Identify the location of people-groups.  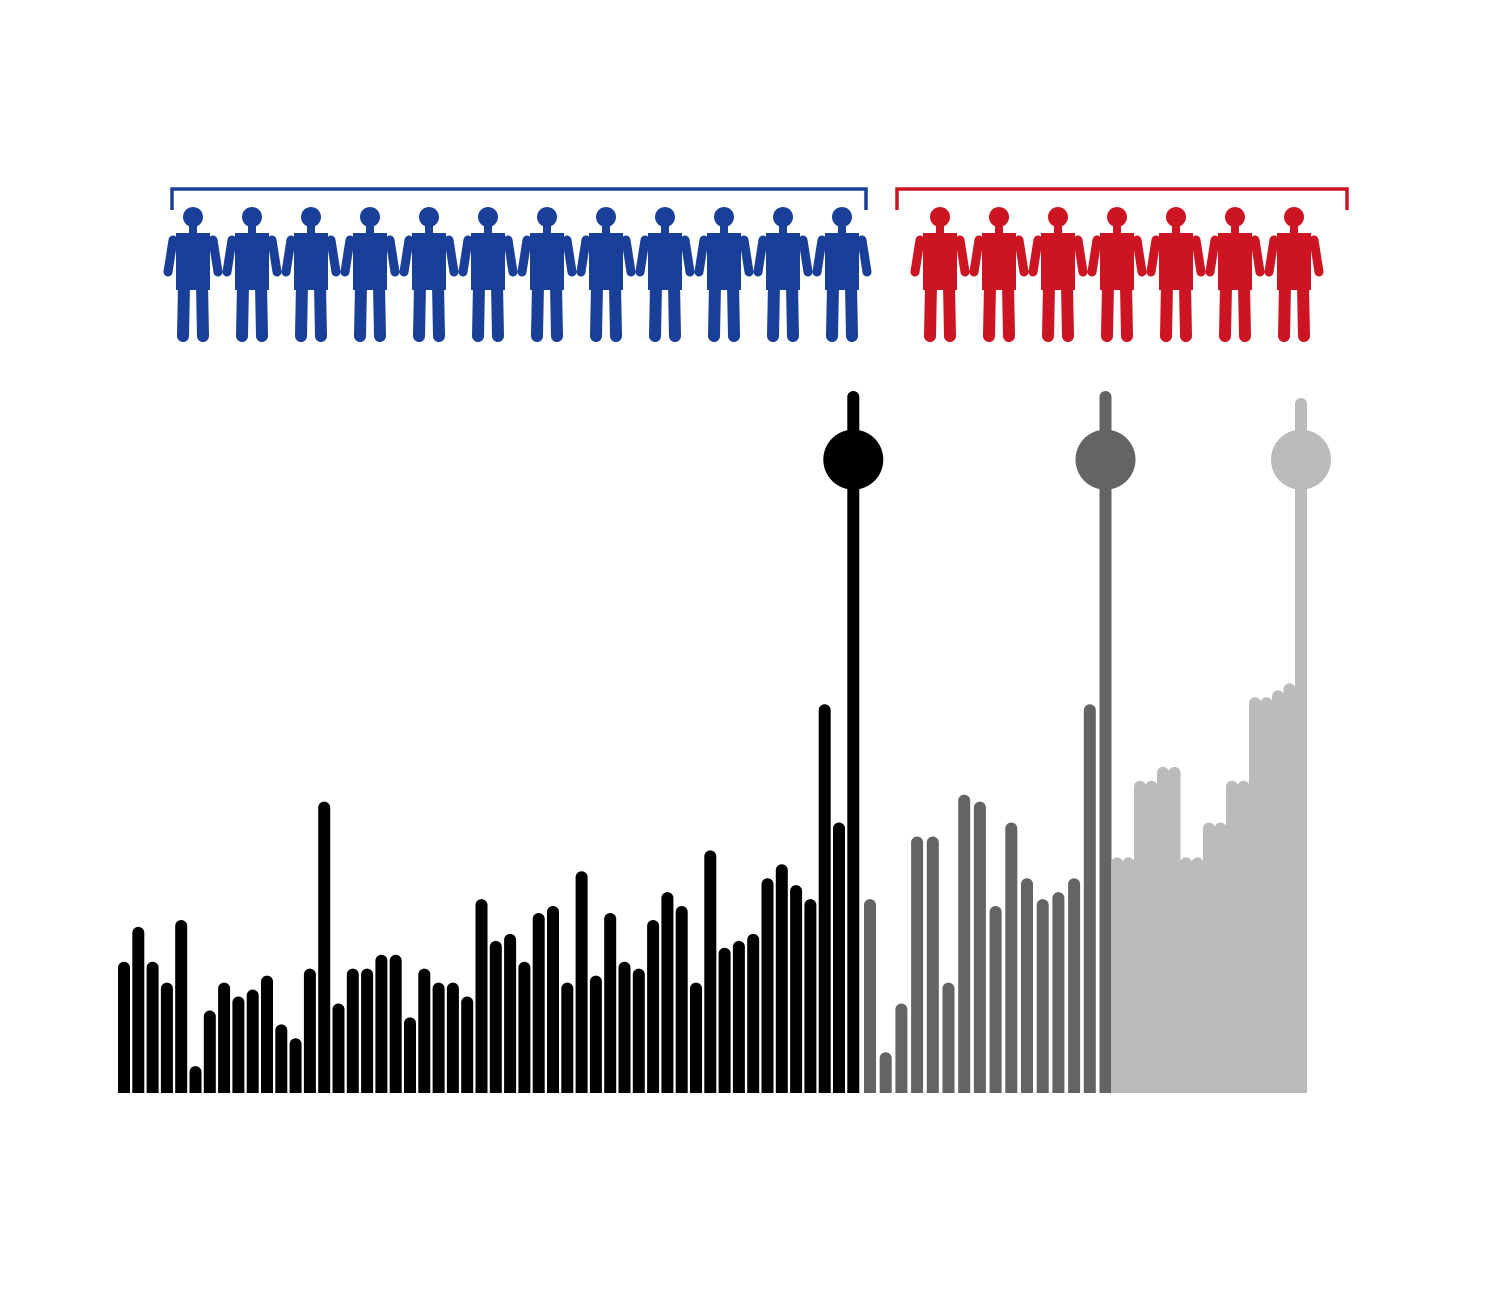
(756, 264).